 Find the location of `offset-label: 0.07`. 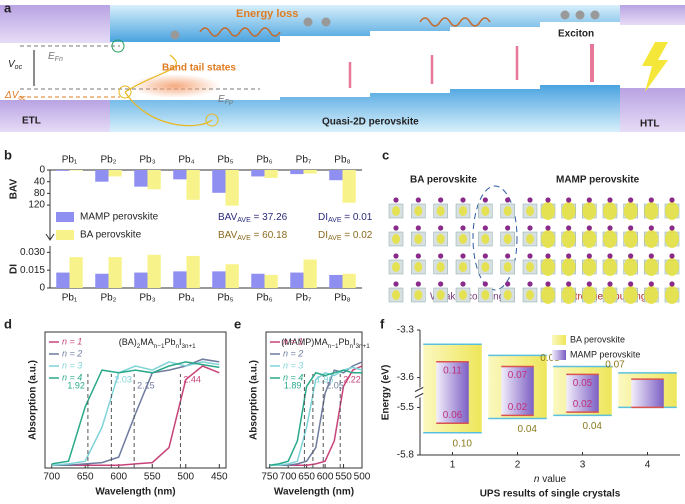

offset-label: 0.07 is located at coordinates (615, 364).